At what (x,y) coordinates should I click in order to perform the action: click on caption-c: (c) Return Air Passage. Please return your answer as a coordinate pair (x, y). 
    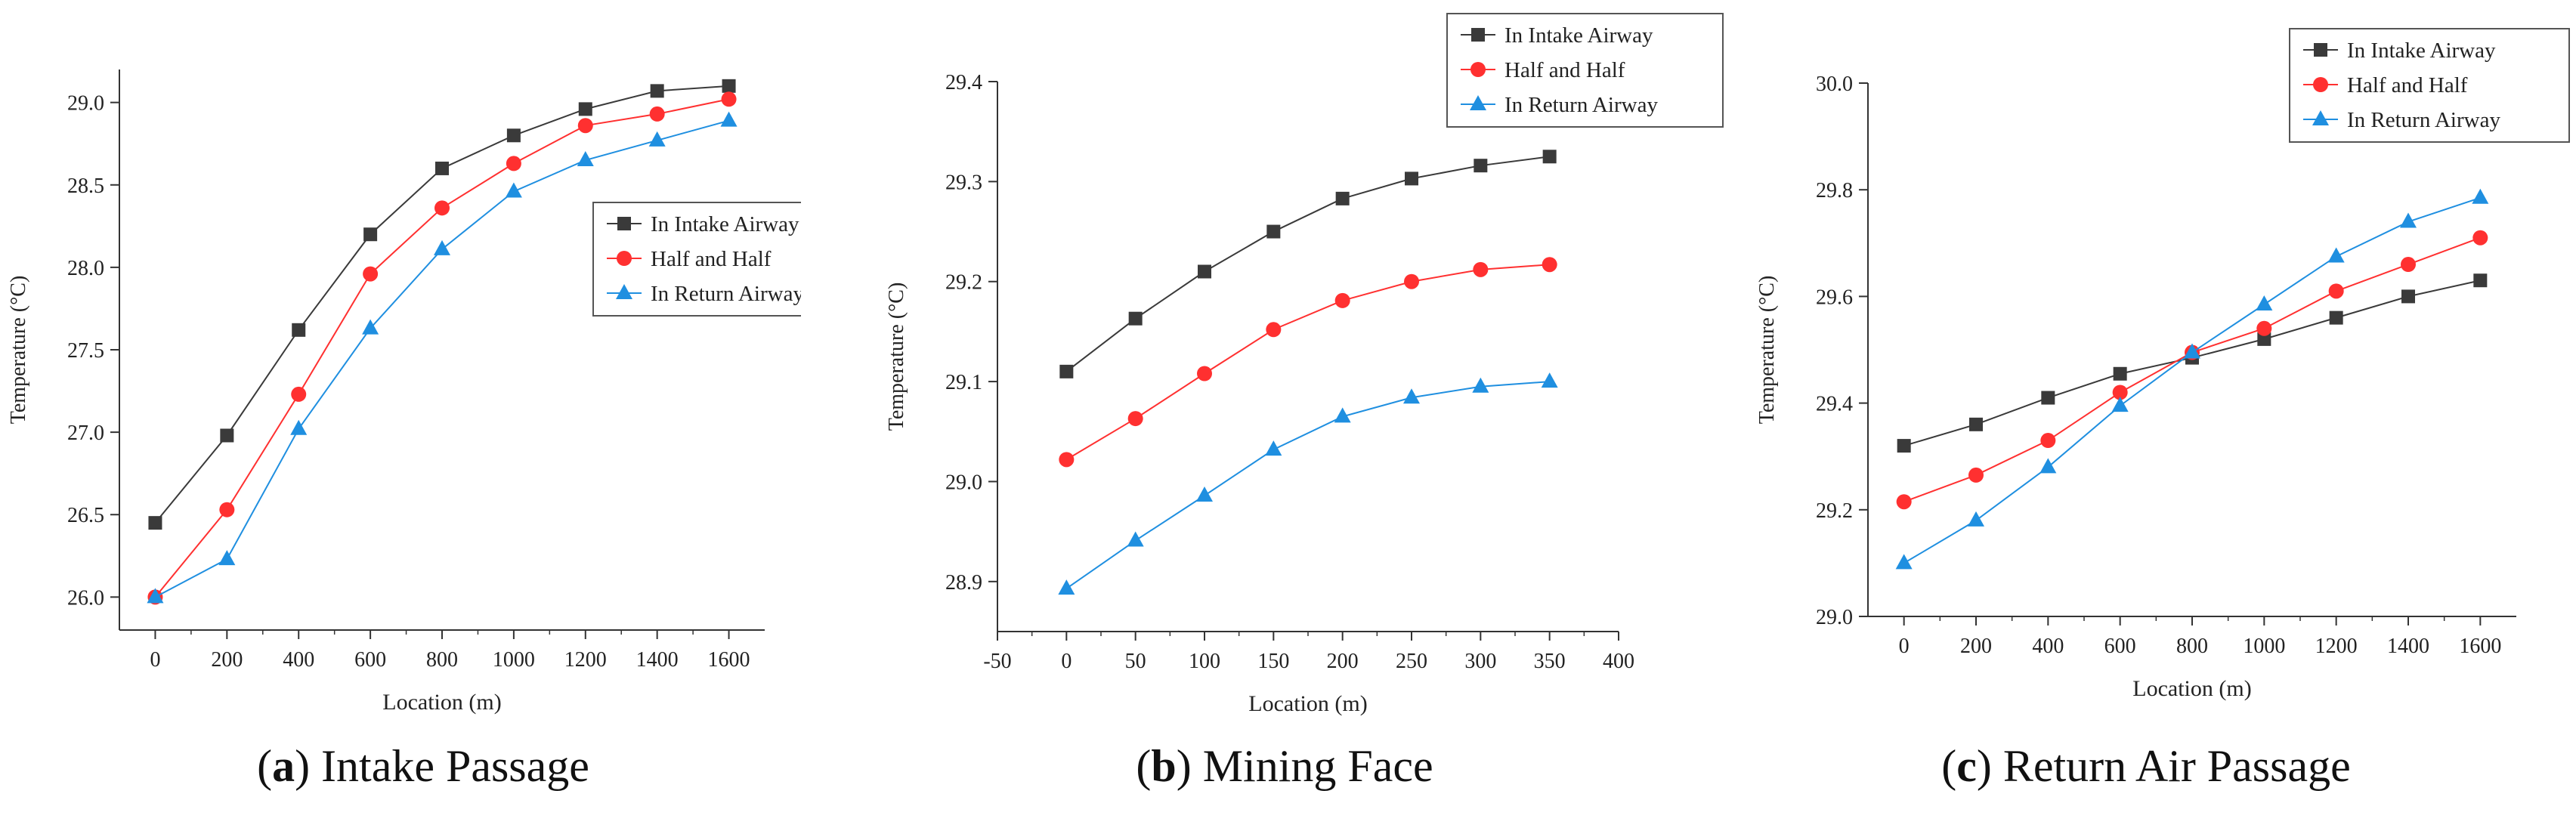
    Looking at the image, I should click on (2146, 766).